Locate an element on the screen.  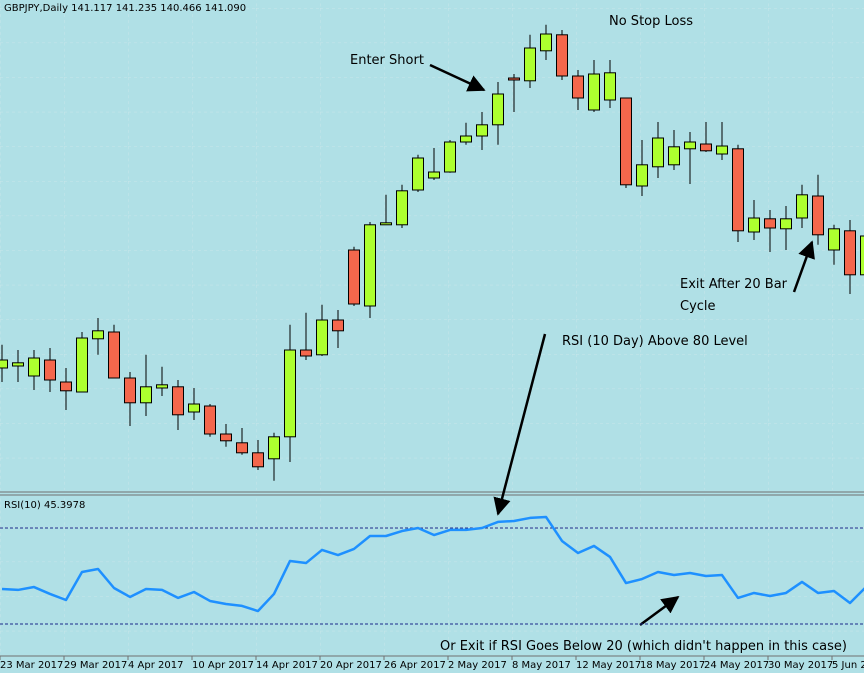
x-tick-label: 2 May 2017 is located at coordinates (477, 665).